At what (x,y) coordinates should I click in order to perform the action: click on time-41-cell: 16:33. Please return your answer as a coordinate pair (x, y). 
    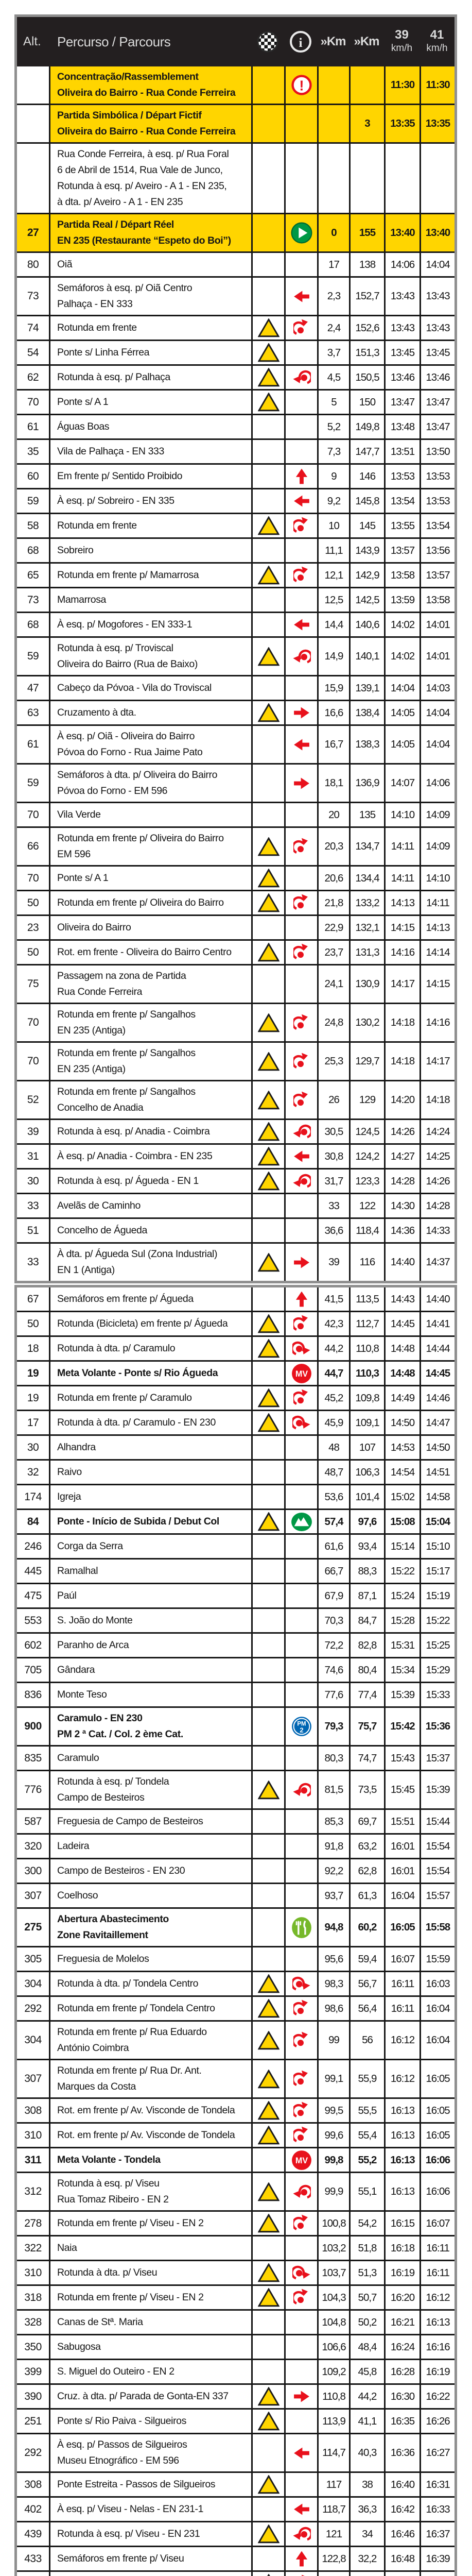
    Looking at the image, I should click on (437, 2509).